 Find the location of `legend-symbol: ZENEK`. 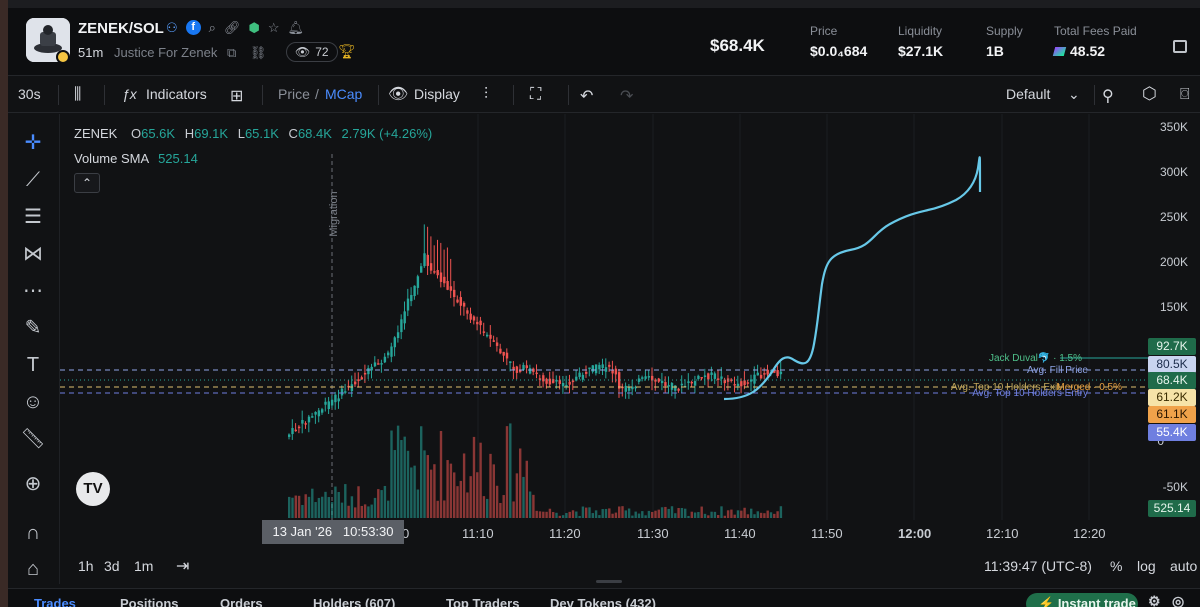

legend-symbol: ZENEK is located at coordinates (96, 133).